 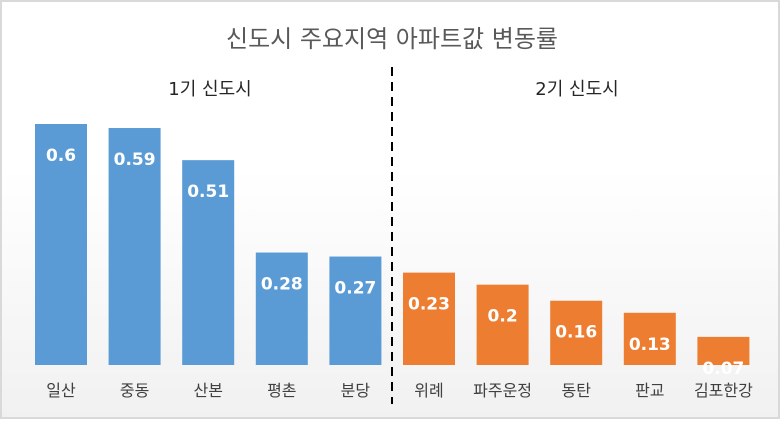 What do you see at coordinates (209, 89) in the screenshot?
I see `group-label-1: 1기 신도시` at bounding box center [209, 89].